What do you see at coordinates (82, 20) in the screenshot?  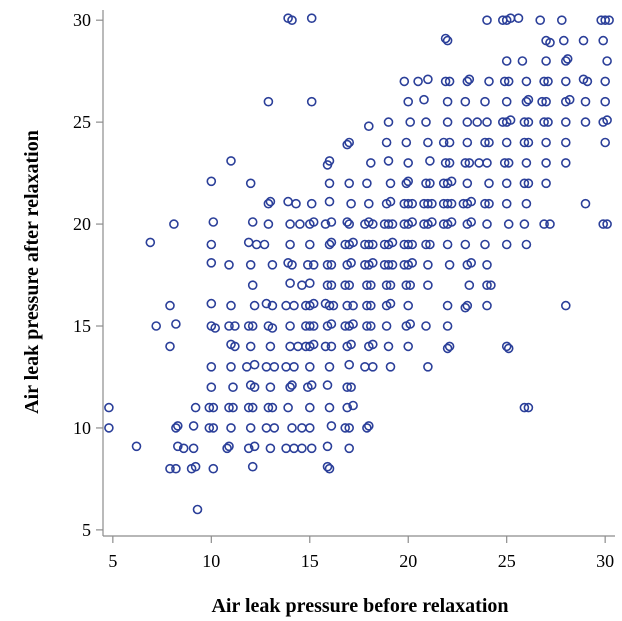 I see `y-tick-label: 30` at bounding box center [82, 20].